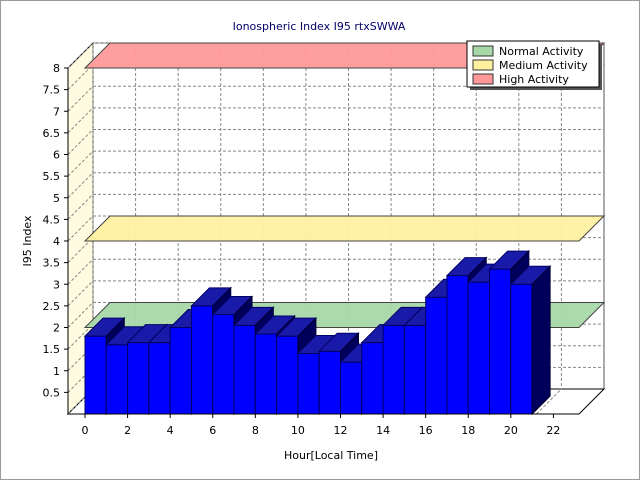  Describe the element at coordinates (468, 430) in the screenshot. I see `x-tick-label: 18` at that location.